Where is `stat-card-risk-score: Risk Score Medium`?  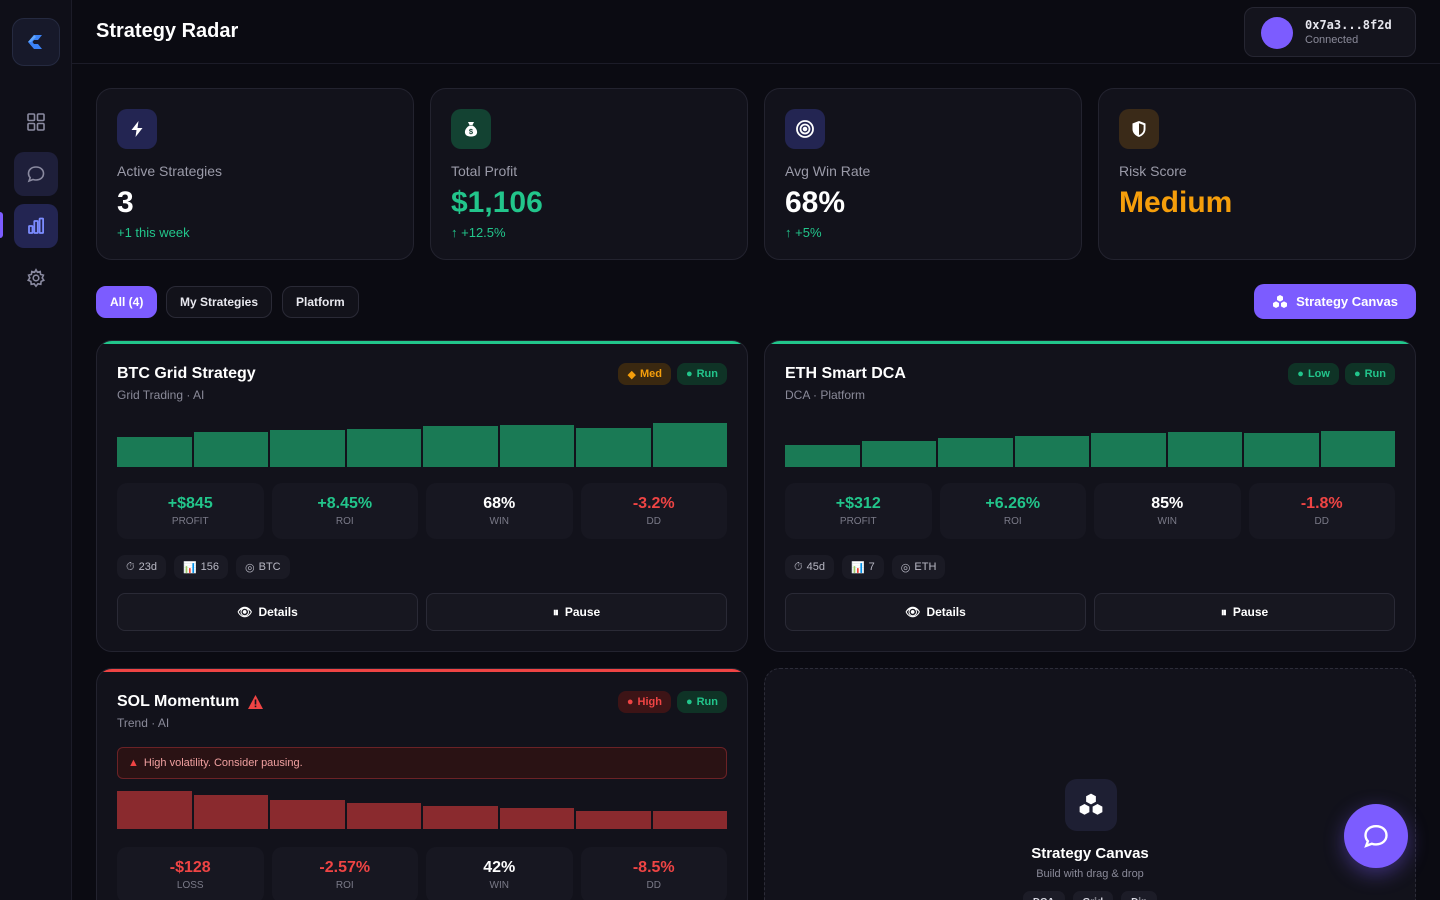
stat-card-risk-score: Risk Score Medium is located at coordinates (1257, 174).